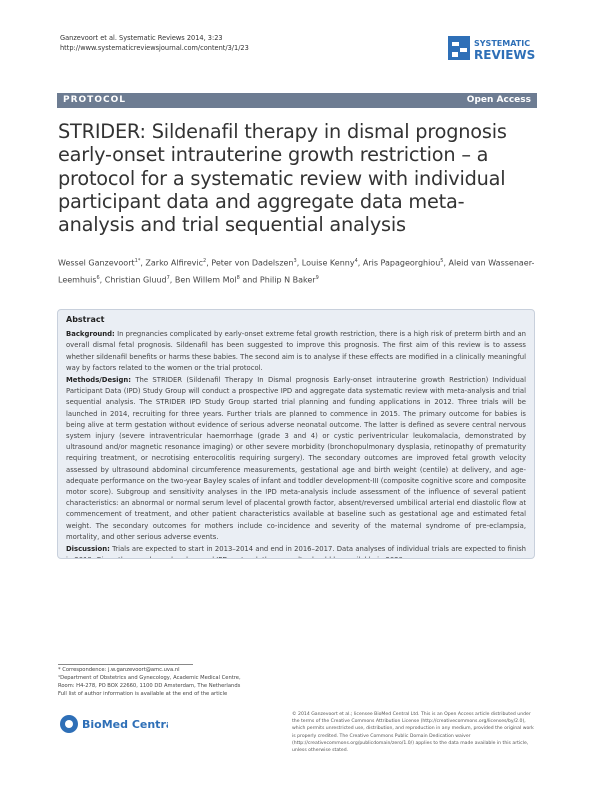  Describe the element at coordinates (98, 277) in the screenshot. I see `affiliation-mark: 6` at that location.